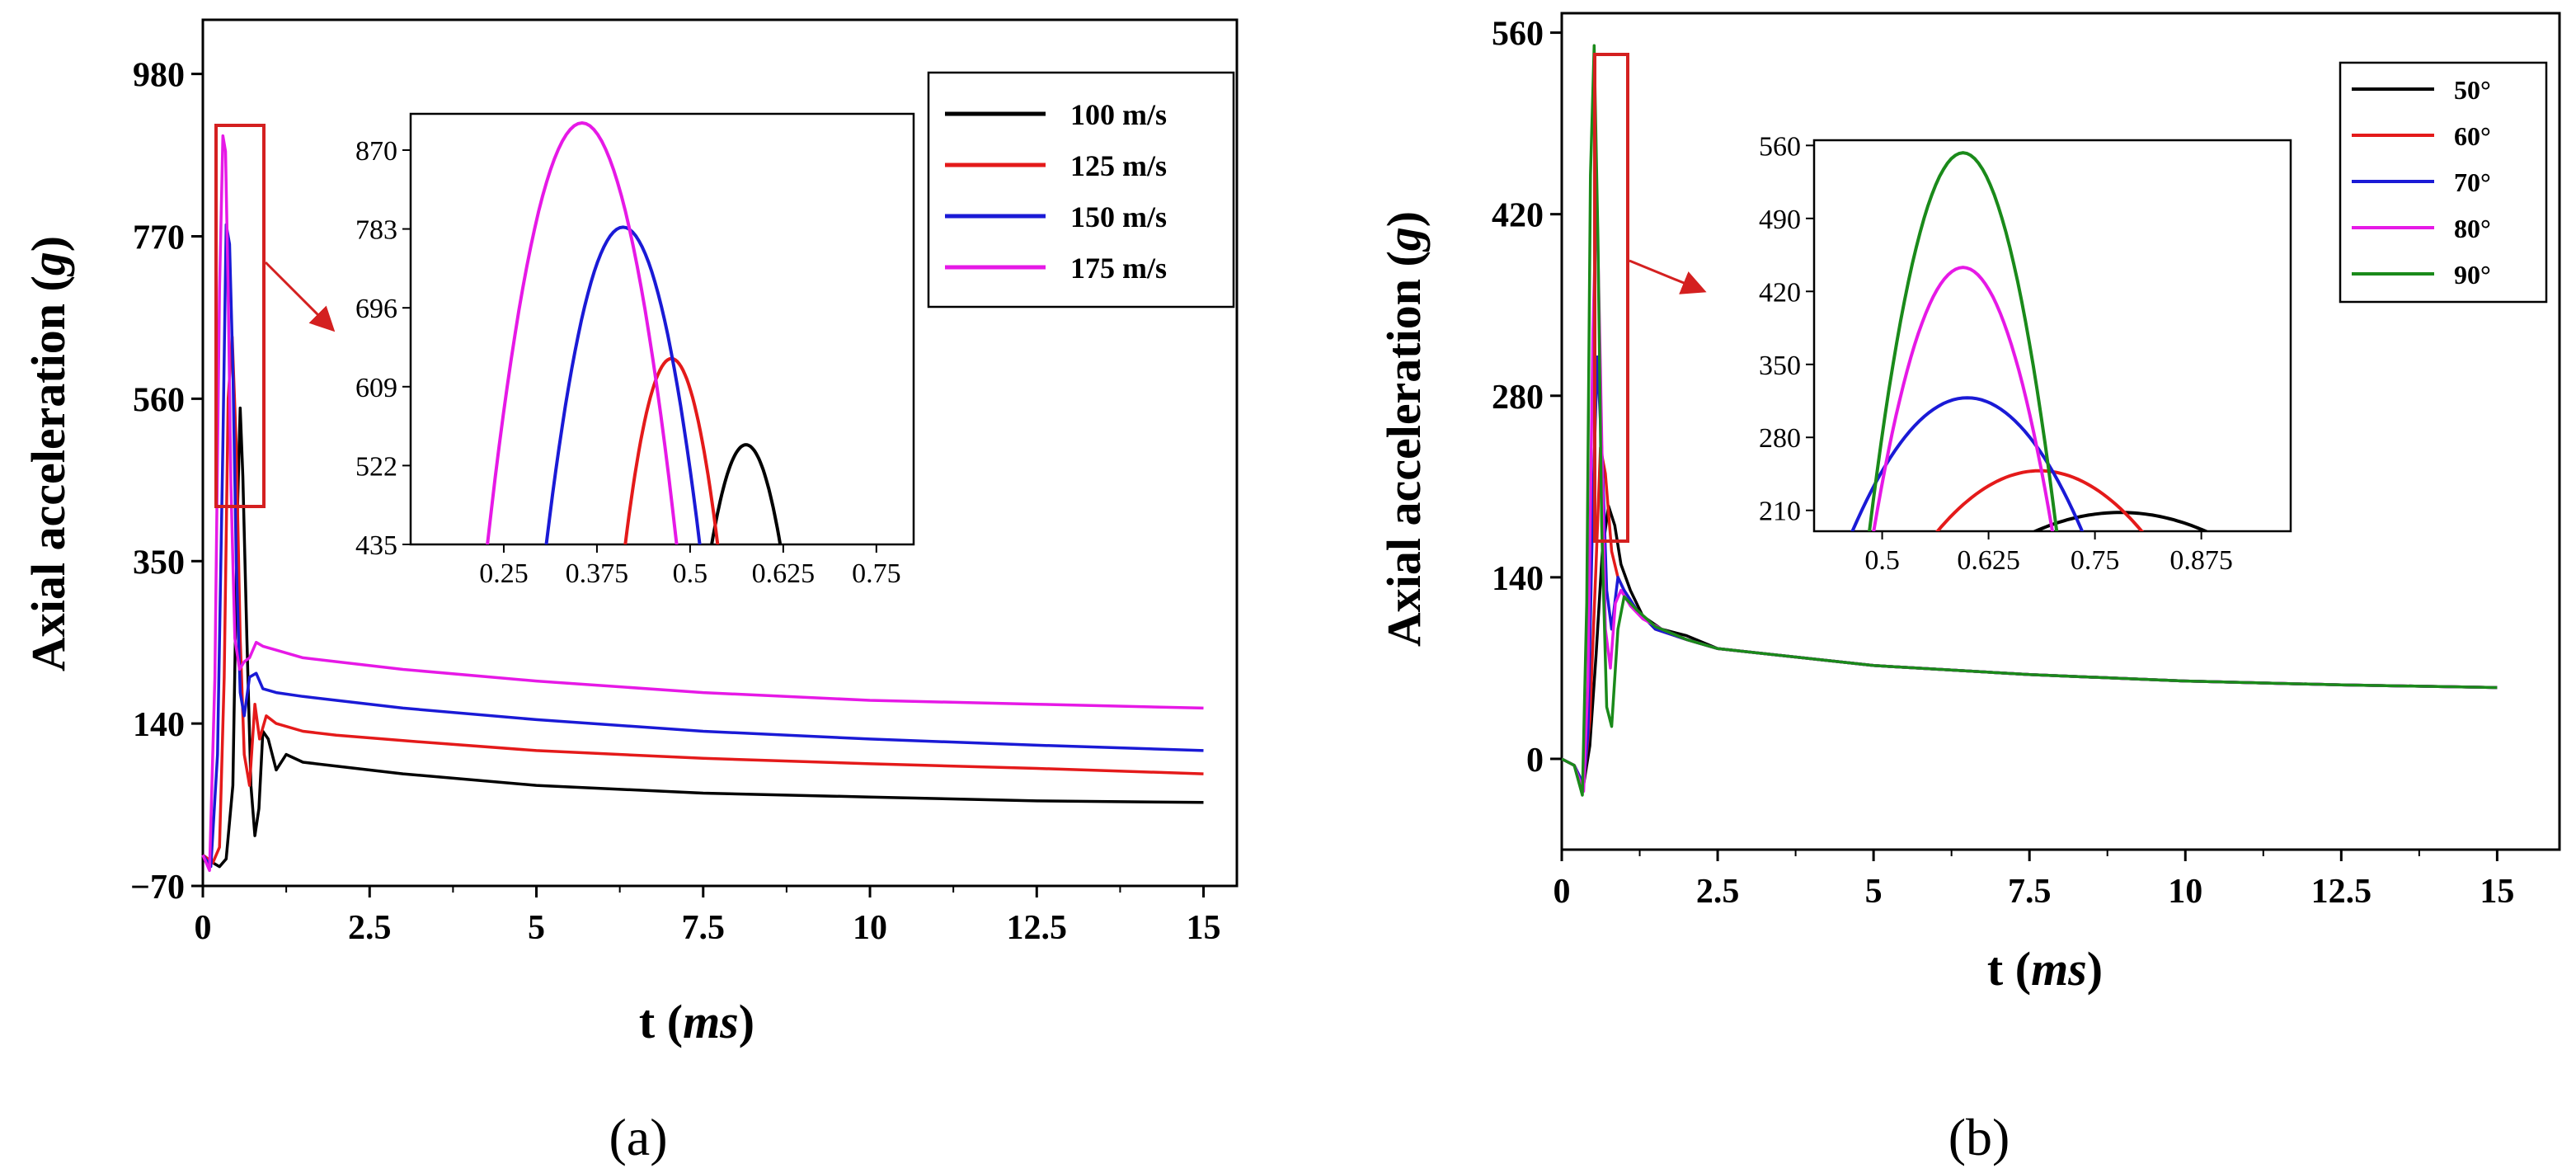  I want to click on panel-b-inset-x-ticks: 0.5 0.625 0.75 0.875, so click(2048, 553).